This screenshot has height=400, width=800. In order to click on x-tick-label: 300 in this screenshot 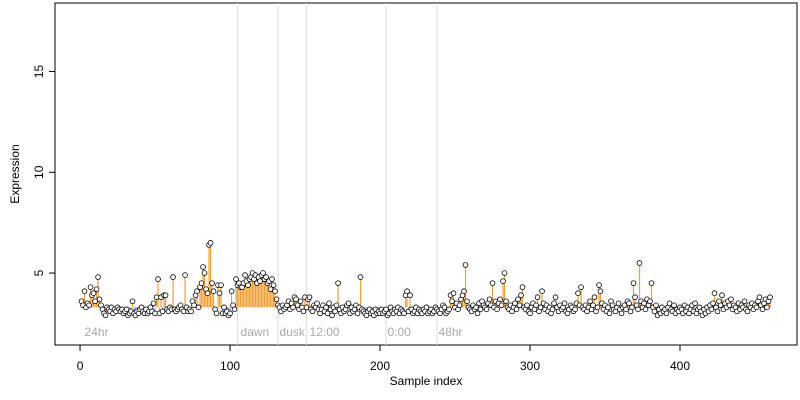, I will do `click(530, 366)`.